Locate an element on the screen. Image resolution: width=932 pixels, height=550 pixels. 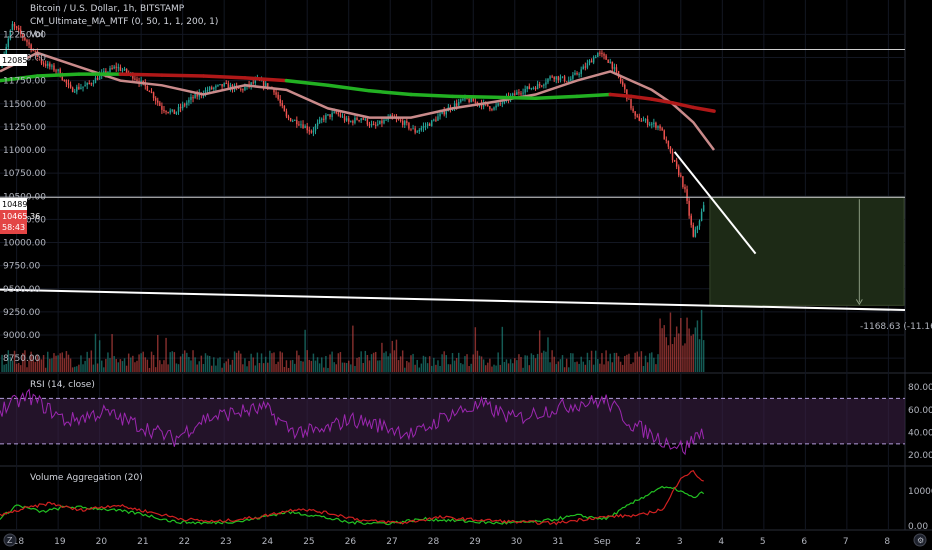
ma-slow-segment is located at coordinates (515, 97).